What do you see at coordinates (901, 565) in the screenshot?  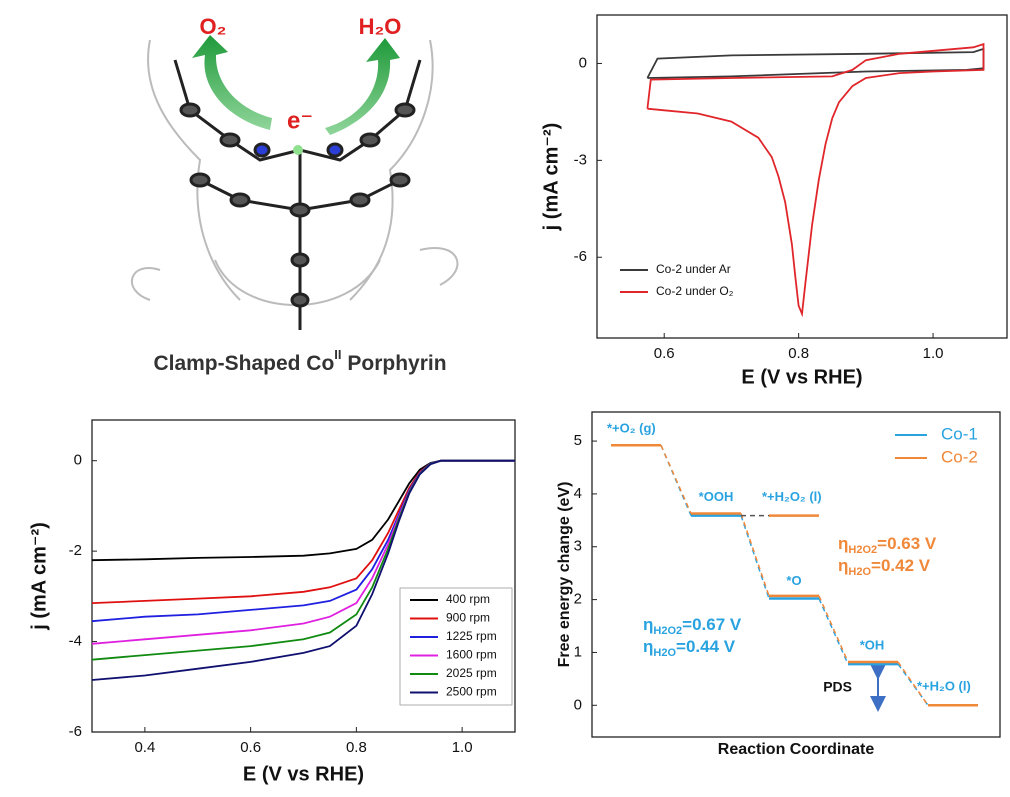 I see `annotation-text: =0.42 V` at bounding box center [901, 565].